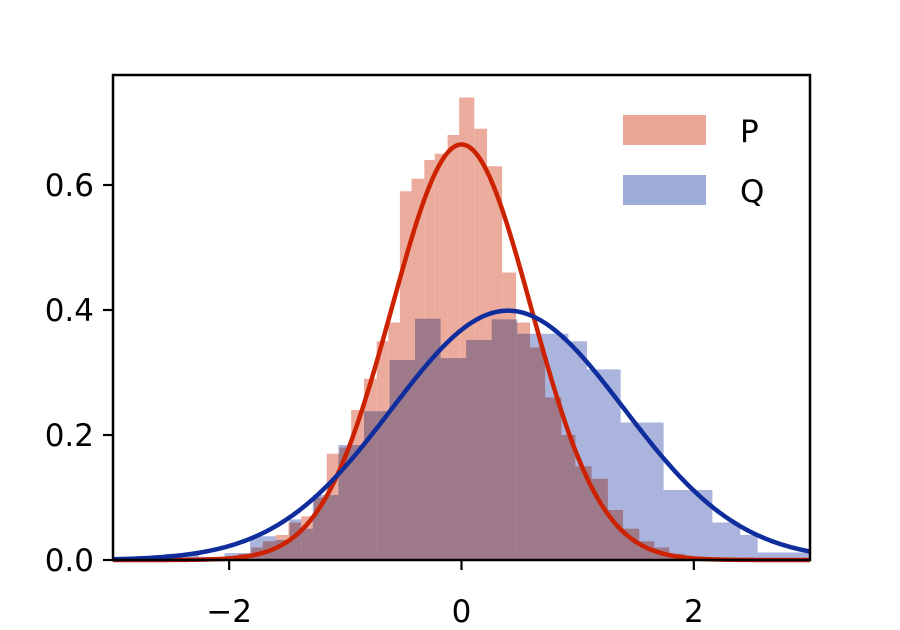 This screenshot has height=630, width=900. I want to click on legend-swatch-p, so click(664, 130).